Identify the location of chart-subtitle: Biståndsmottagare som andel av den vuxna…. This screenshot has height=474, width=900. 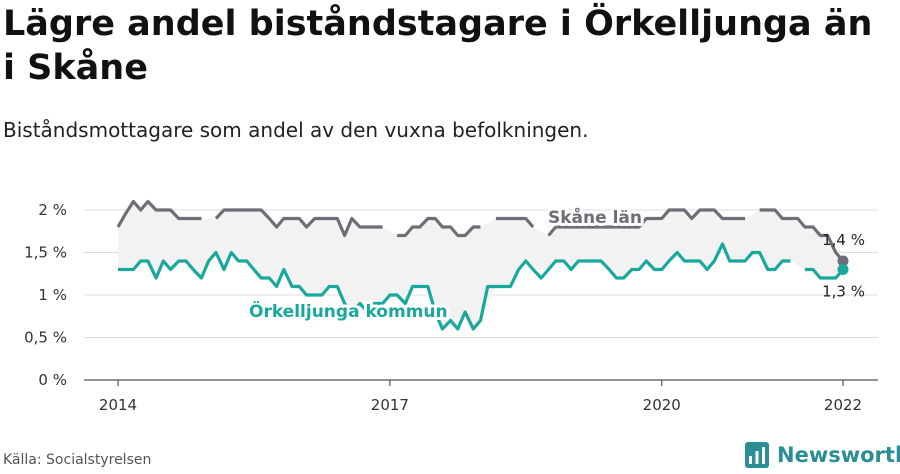
(296, 130).